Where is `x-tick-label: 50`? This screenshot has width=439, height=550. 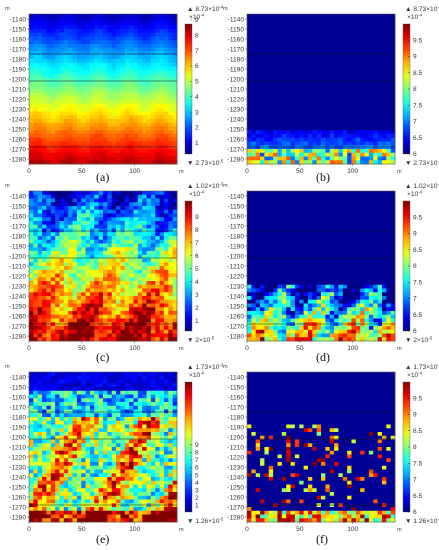
x-tick-label: 50 is located at coordinates (82, 348).